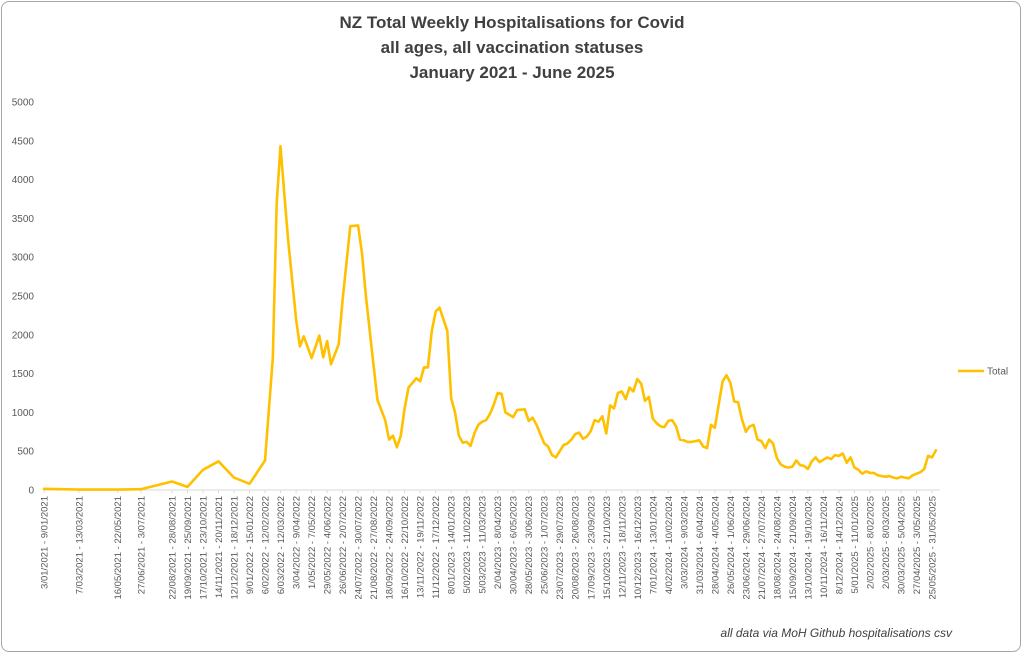 The width and height of the screenshot is (1024, 655). What do you see at coordinates (23, 258) in the screenshot?
I see `y-tick-label: 3000` at bounding box center [23, 258].